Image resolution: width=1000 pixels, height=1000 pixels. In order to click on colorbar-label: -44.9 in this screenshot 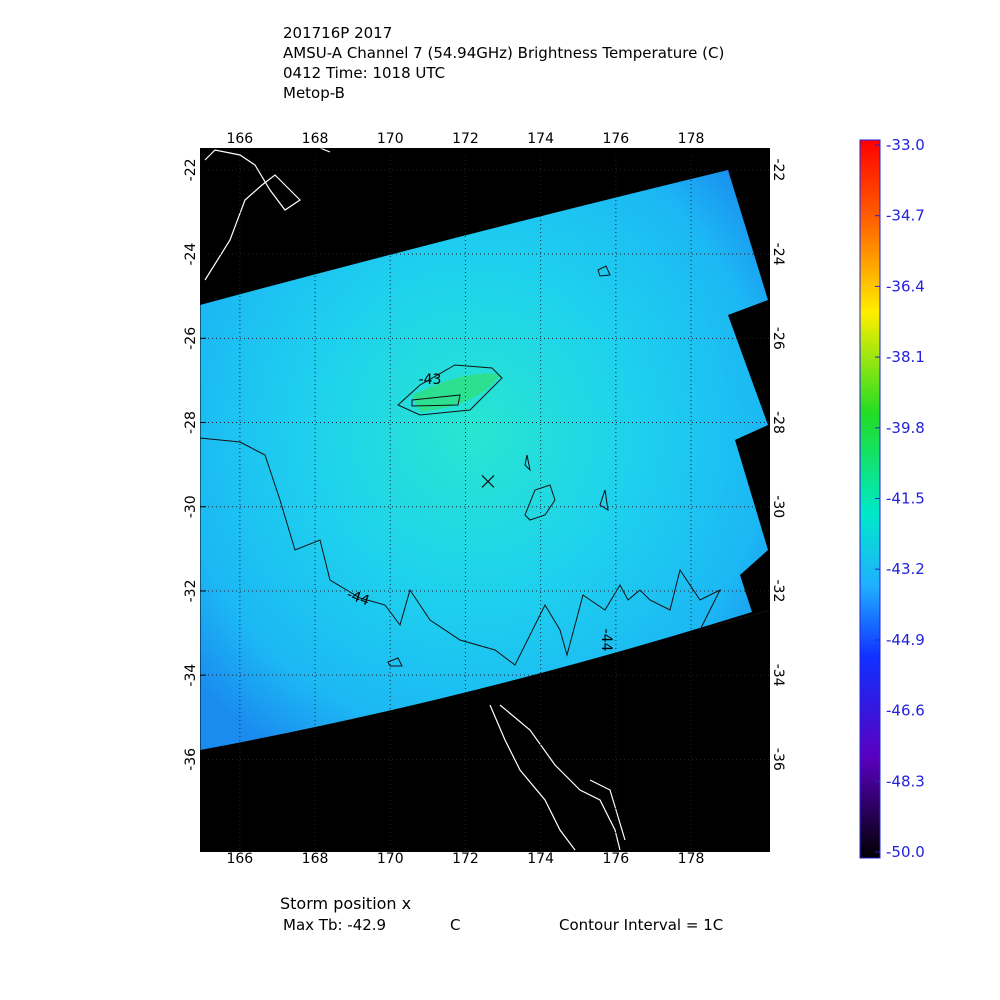, I will do `click(905, 640)`.